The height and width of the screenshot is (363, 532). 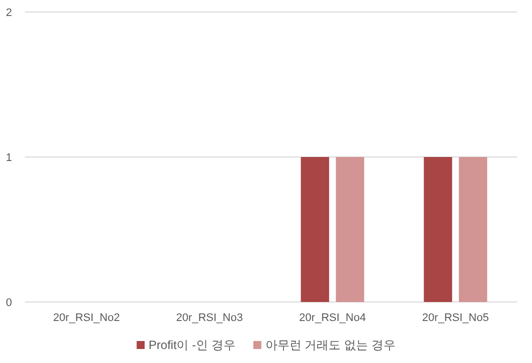 What do you see at coordinates (192, 345) in the screenshot?
I see `legend-label: Profit이 -인 경우` at bounding box center [192, 345].